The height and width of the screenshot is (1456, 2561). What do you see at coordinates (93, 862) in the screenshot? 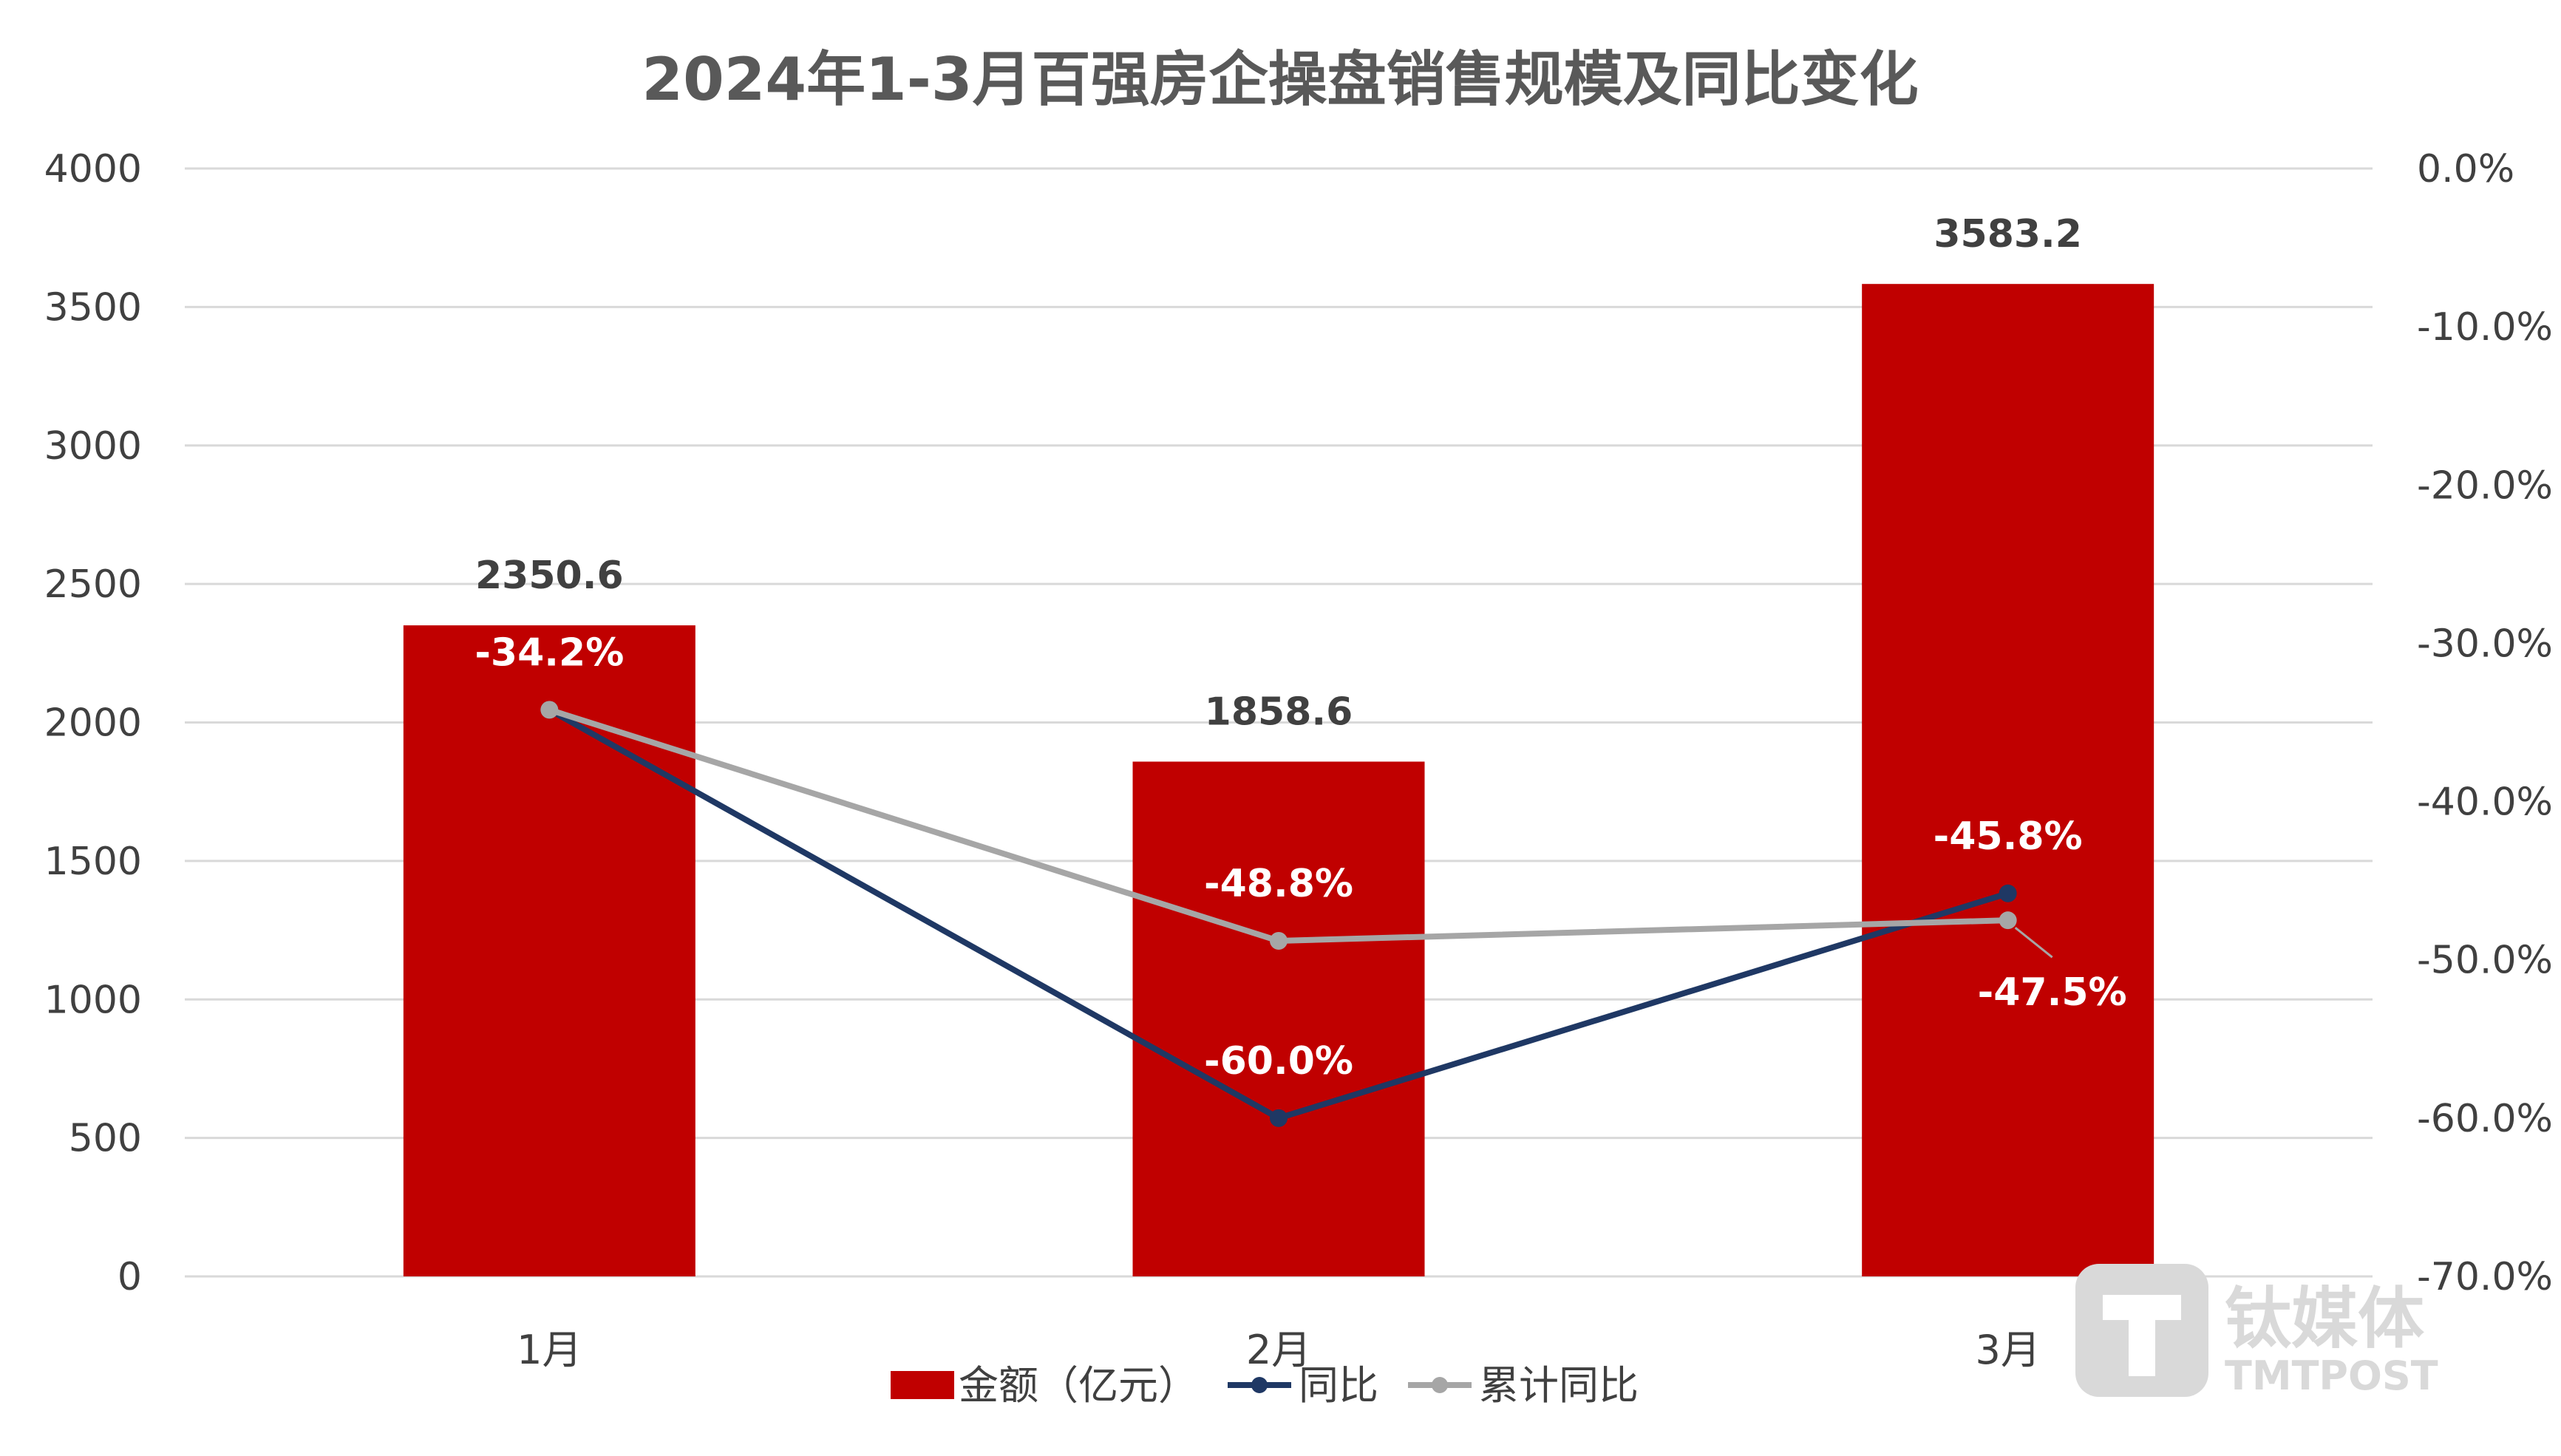
I see `left-tick-label: 1500` at bounding box center [93, 862].